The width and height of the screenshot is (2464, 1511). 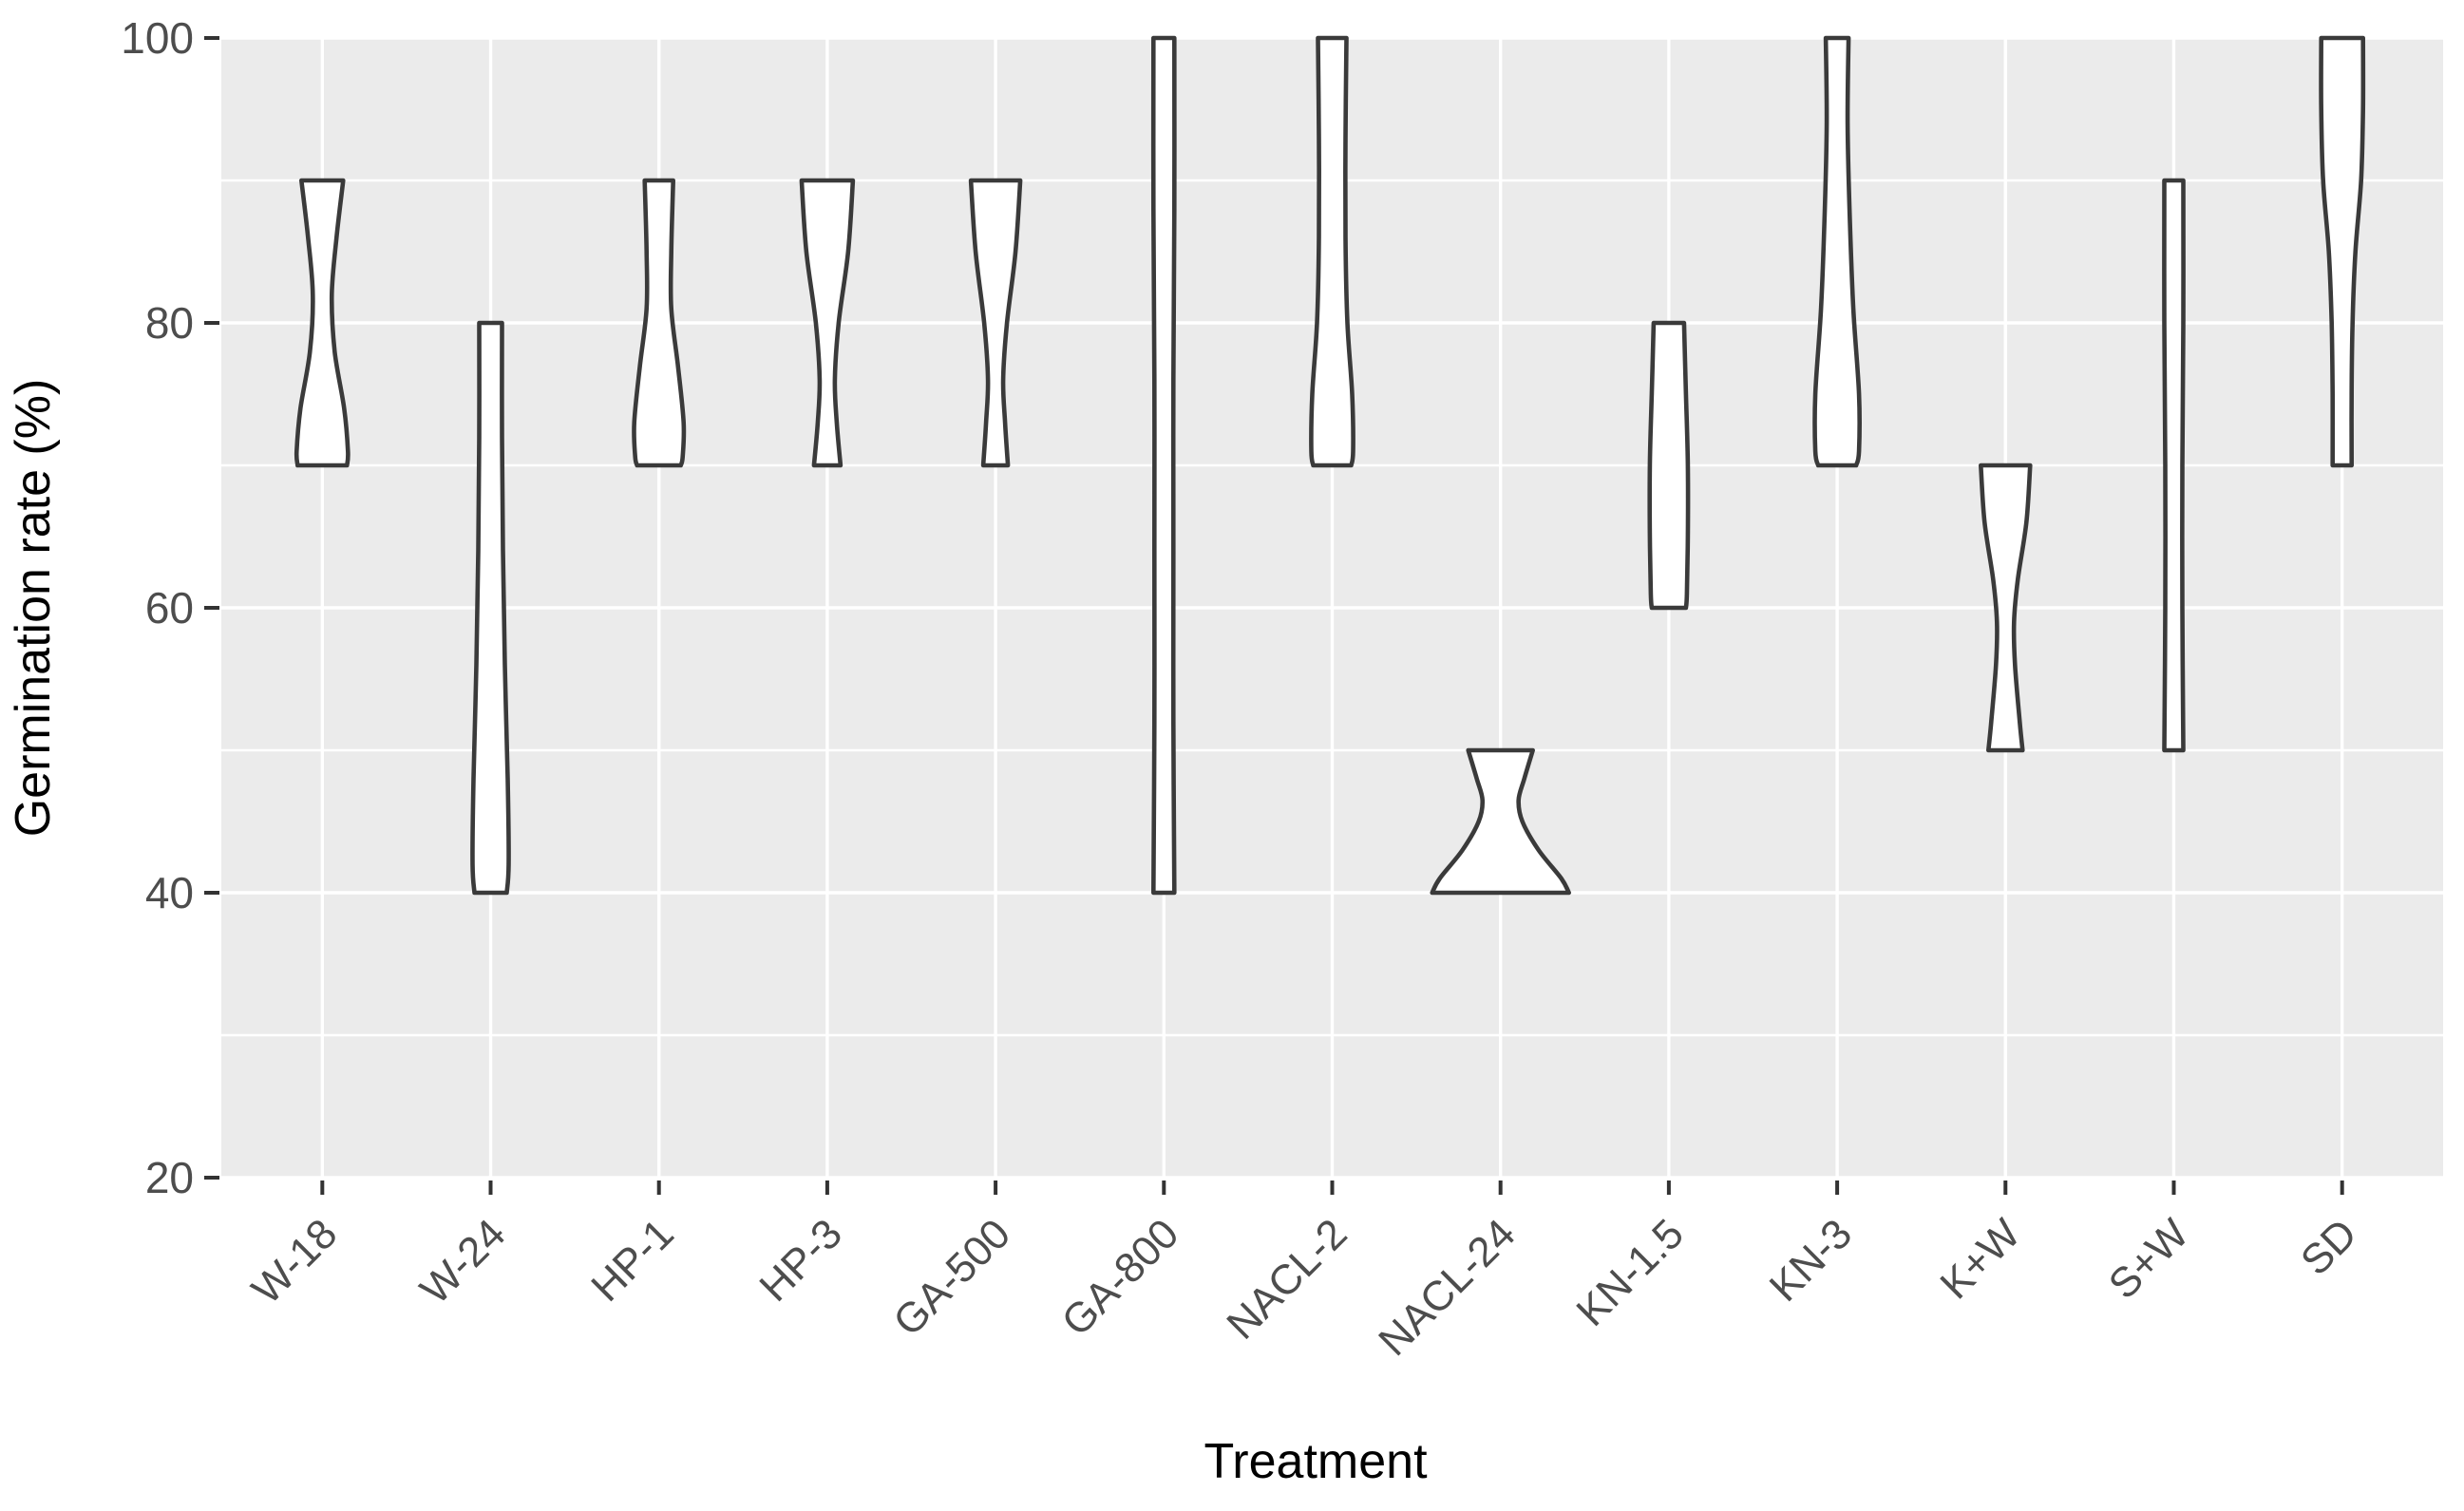 I want to click on violin-KN-1.5, so click(x=1669, y=465).